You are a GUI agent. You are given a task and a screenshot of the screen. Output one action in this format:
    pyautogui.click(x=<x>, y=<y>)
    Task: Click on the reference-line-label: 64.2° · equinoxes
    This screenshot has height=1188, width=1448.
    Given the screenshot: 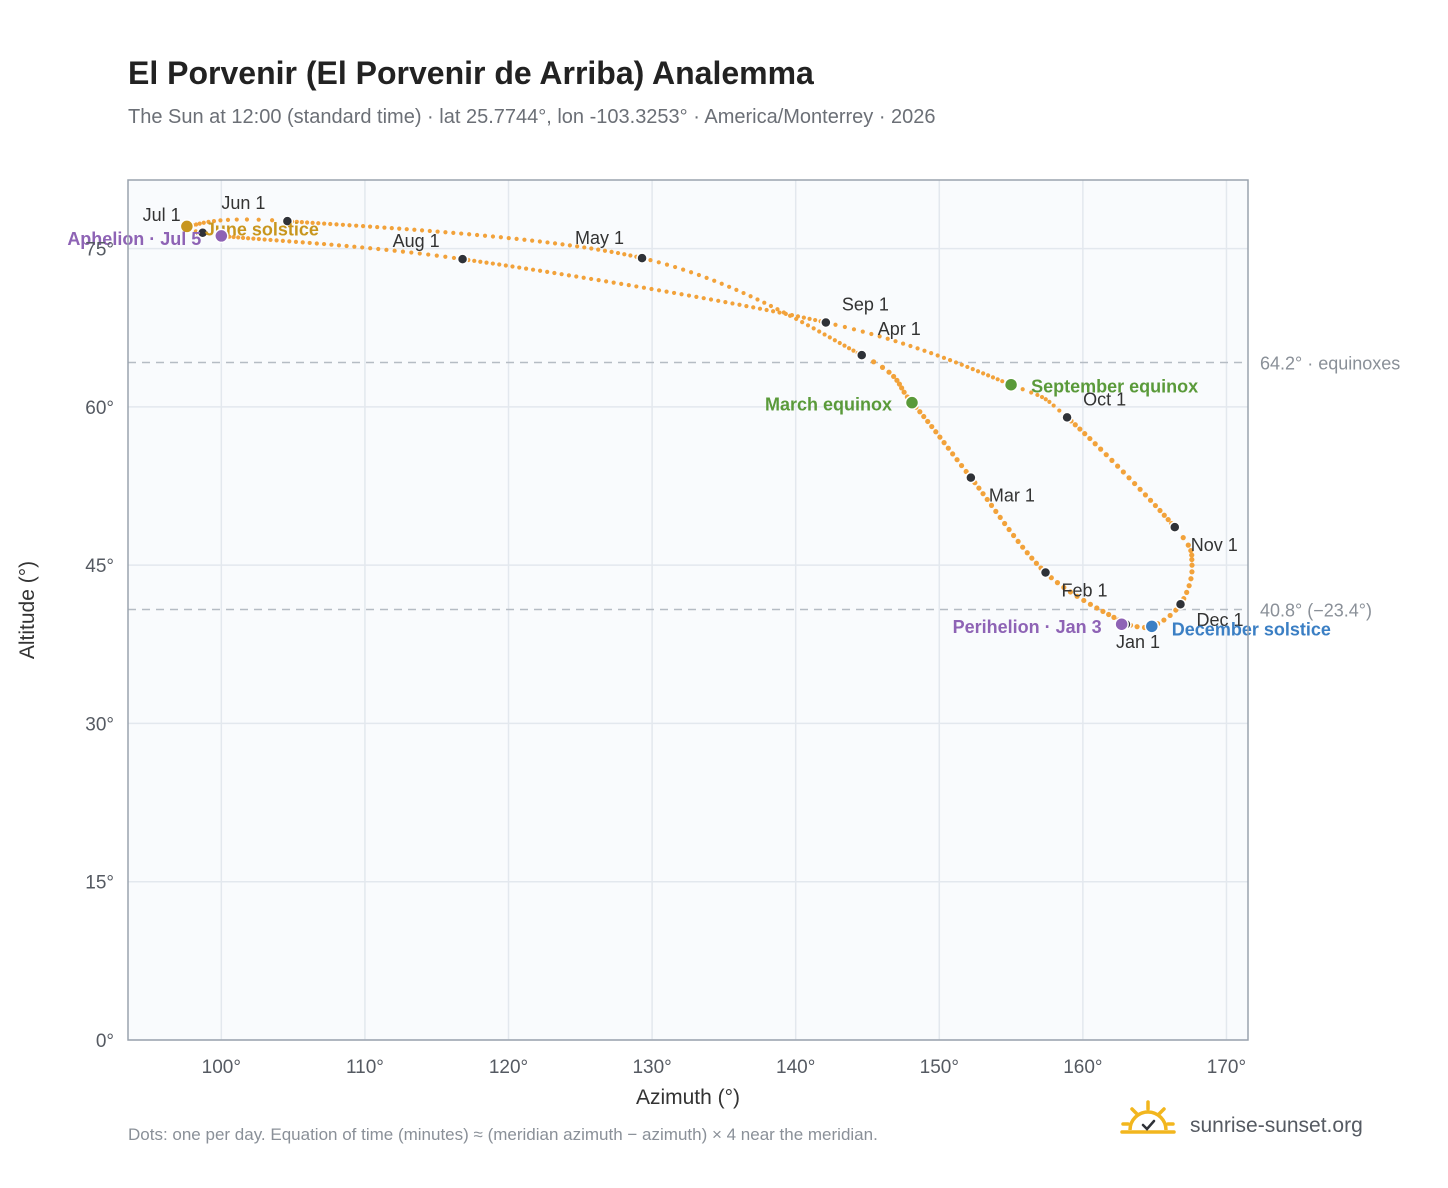 What is the action you would take?
    pyautogui.click(x=1330, y=364)
    